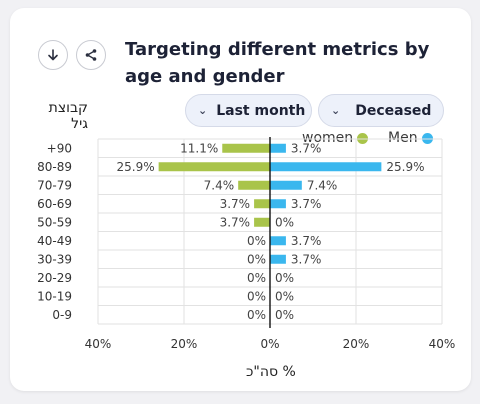 The image size is (480, 404). What do you see at coordinates (54, 259) in the screenshot?
I see `y-tick-label: 30-39` at bounding box center [54, 259].